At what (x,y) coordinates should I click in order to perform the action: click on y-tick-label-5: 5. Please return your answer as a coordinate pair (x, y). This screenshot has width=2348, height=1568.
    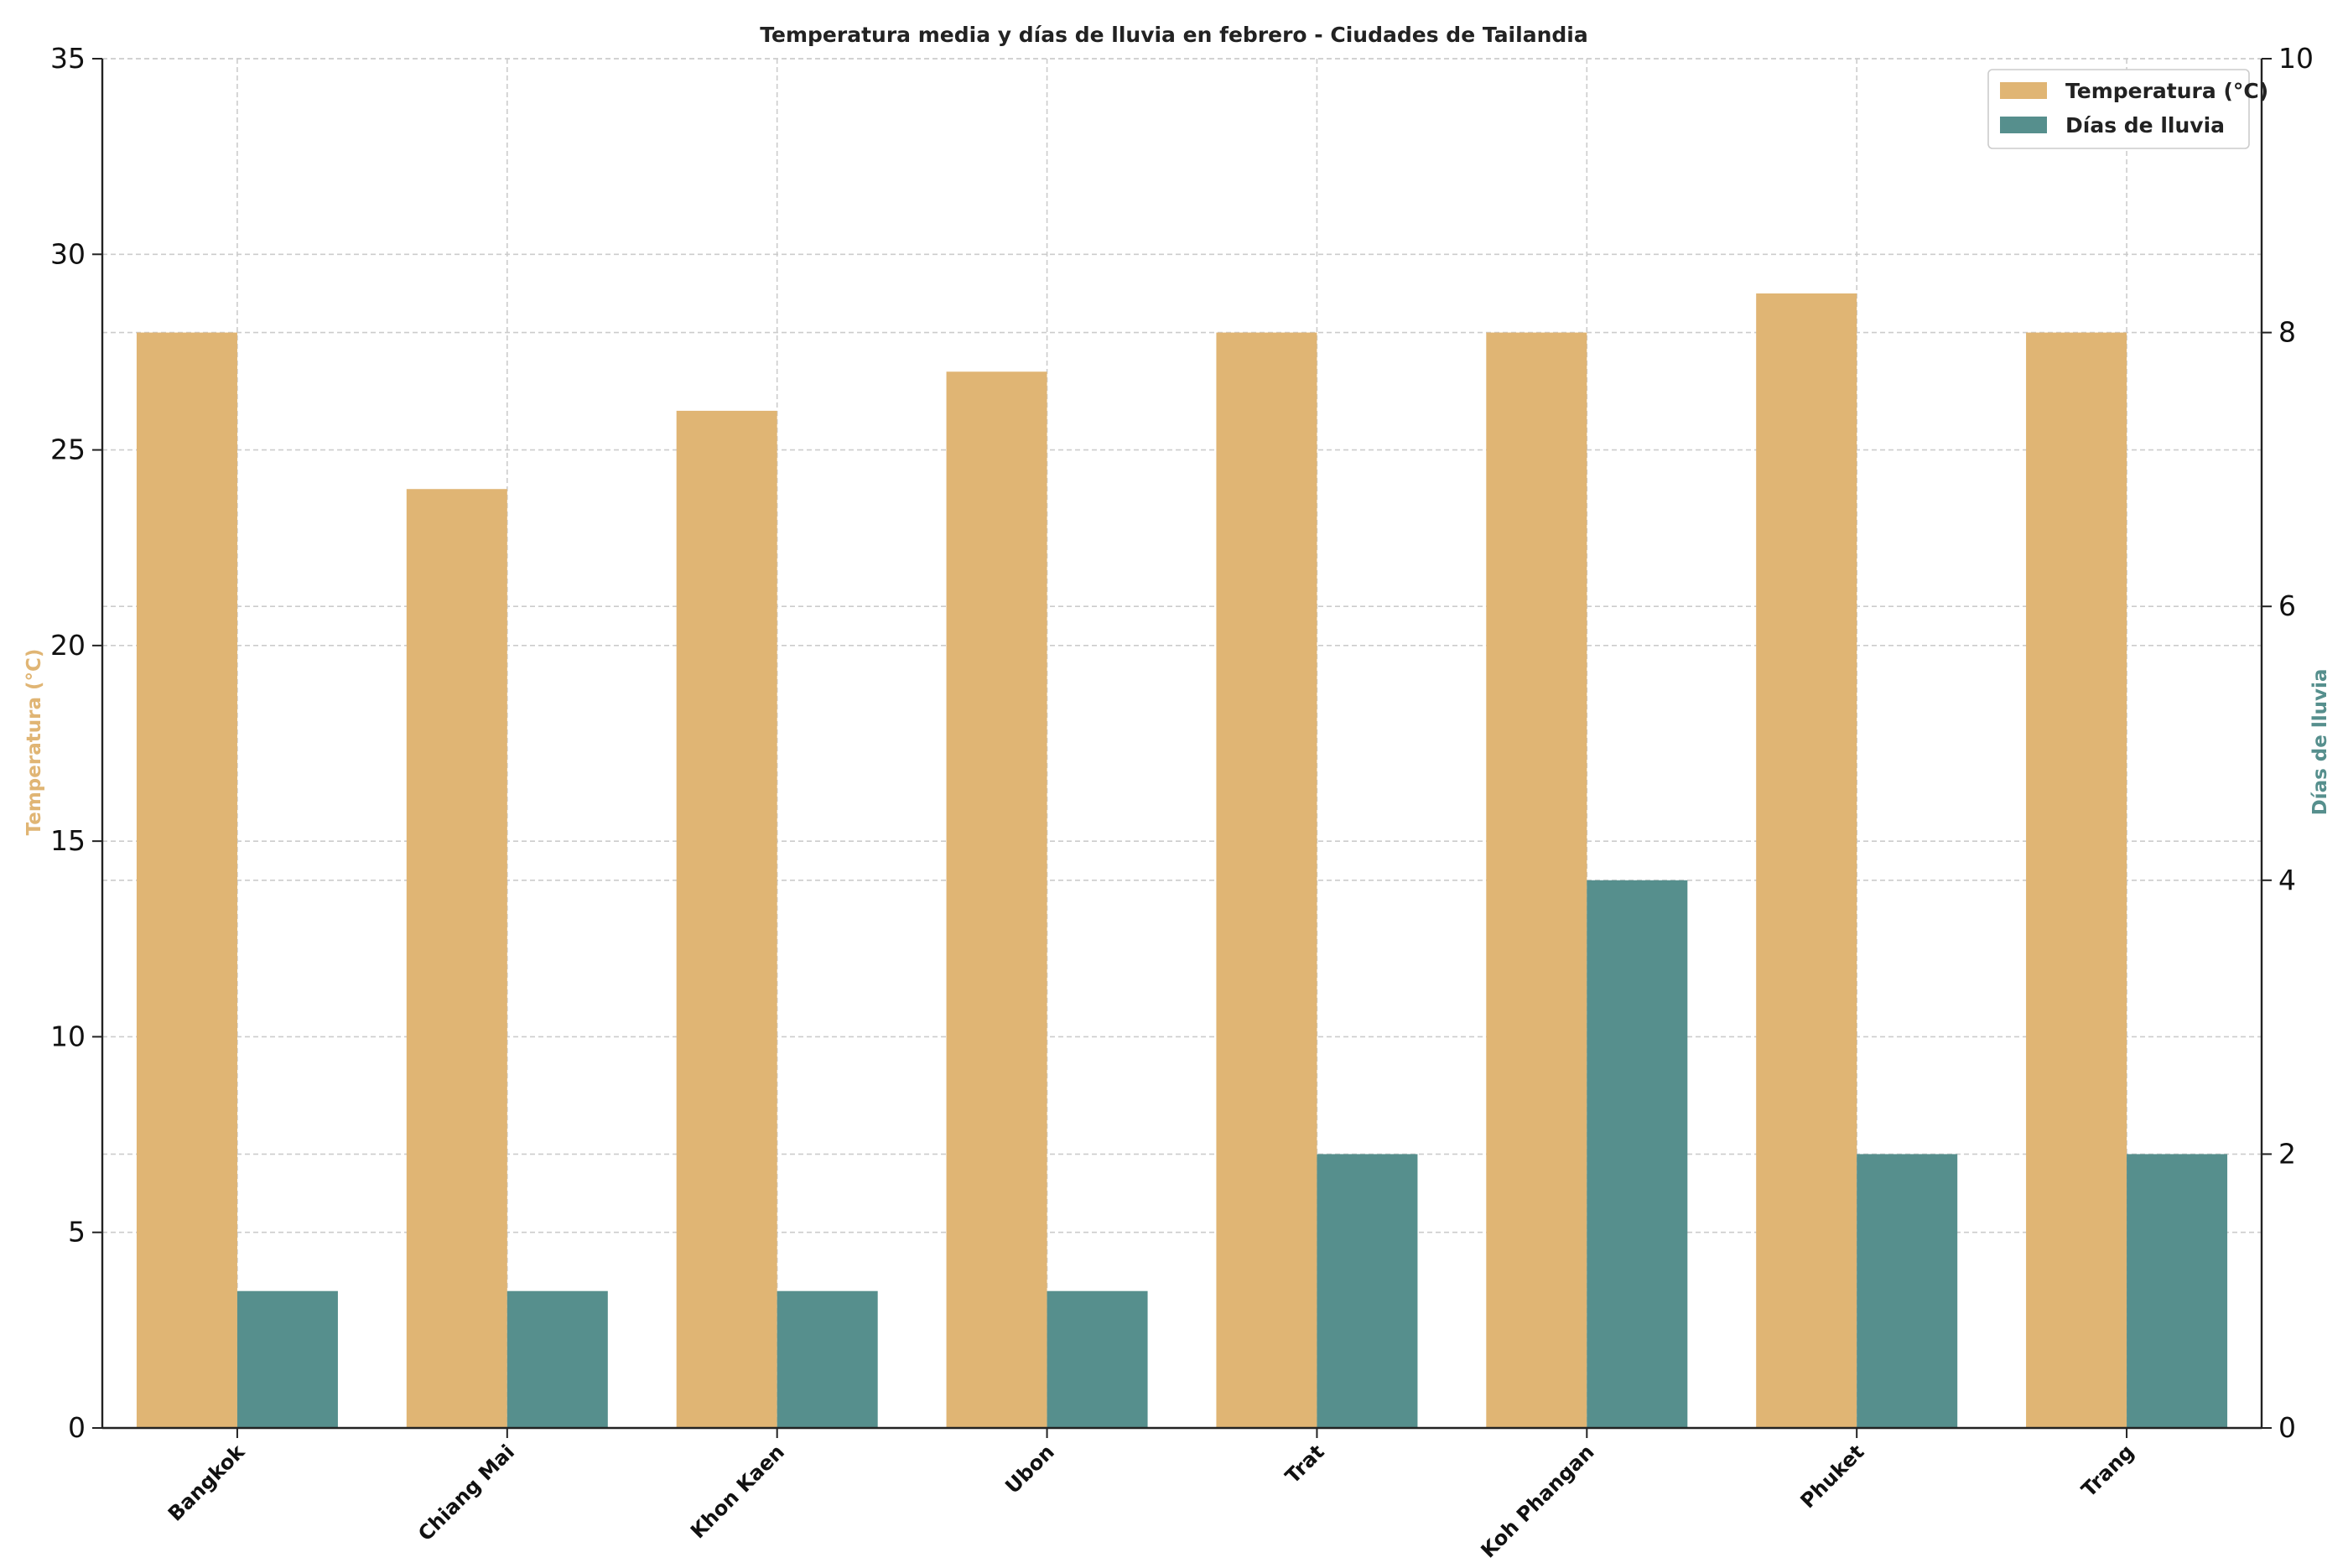
    Looking at the image, I should click on (77, 1232).